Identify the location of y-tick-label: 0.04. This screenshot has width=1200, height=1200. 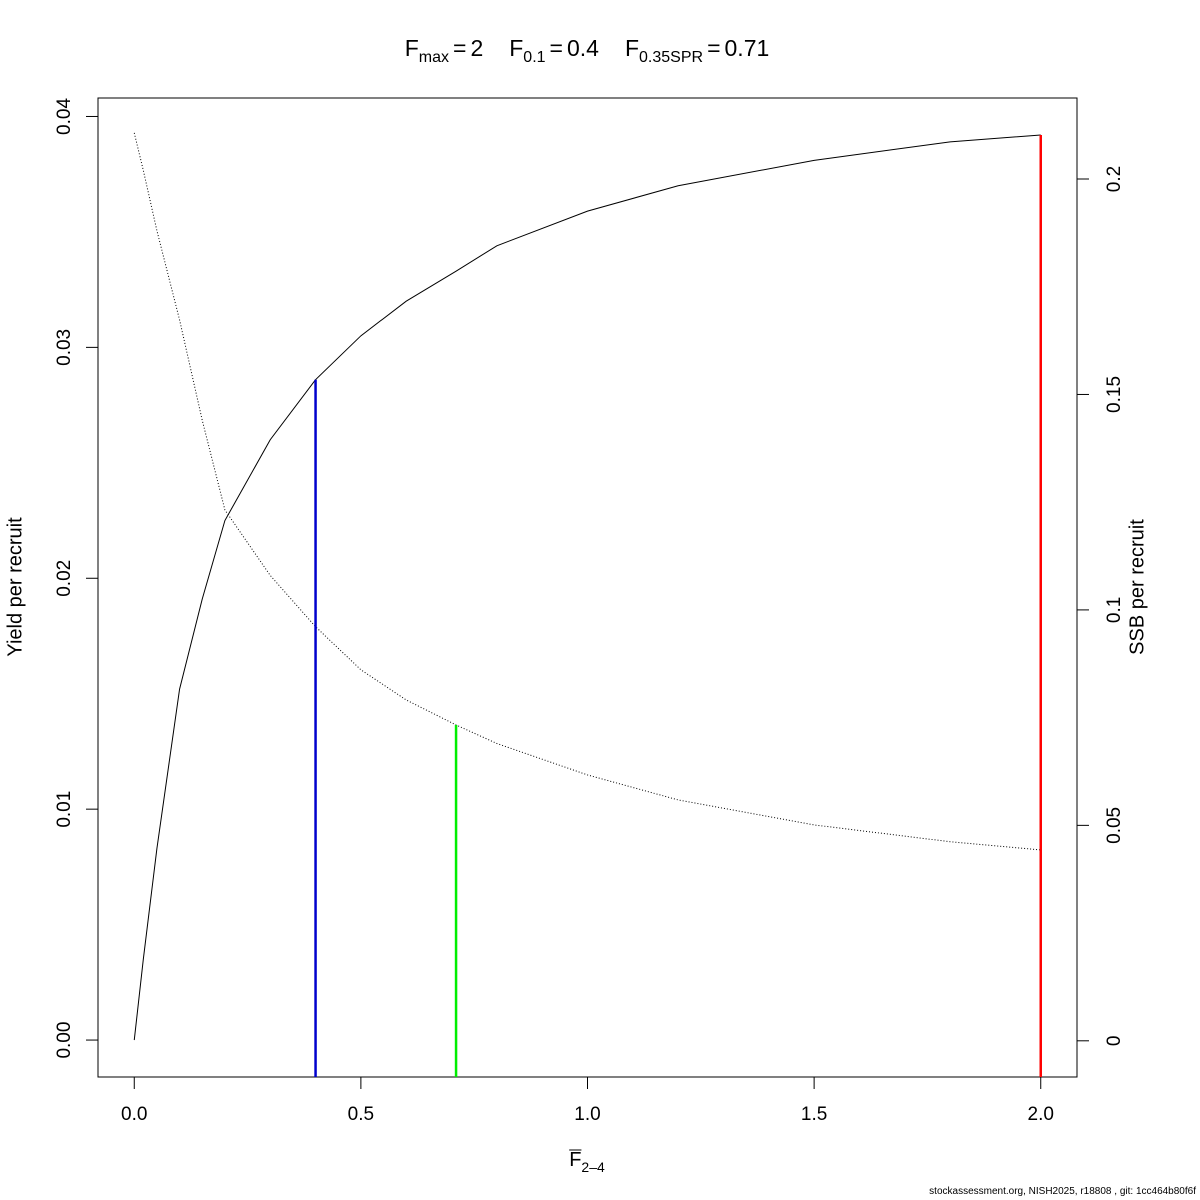
(64, 116).